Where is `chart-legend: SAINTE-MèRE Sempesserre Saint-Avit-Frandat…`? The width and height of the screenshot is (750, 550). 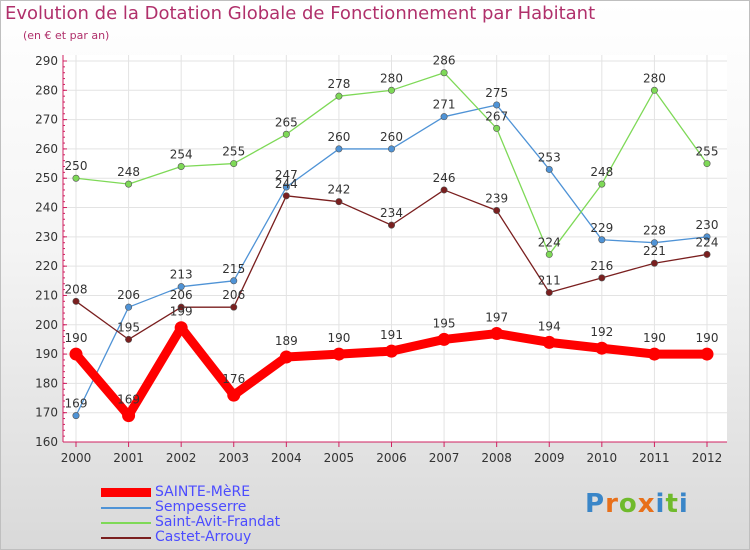
chart-legend: SAINTE-MèRE Sempesserre Saint-Avit-Frandat… is located at coordinates (190, 515).